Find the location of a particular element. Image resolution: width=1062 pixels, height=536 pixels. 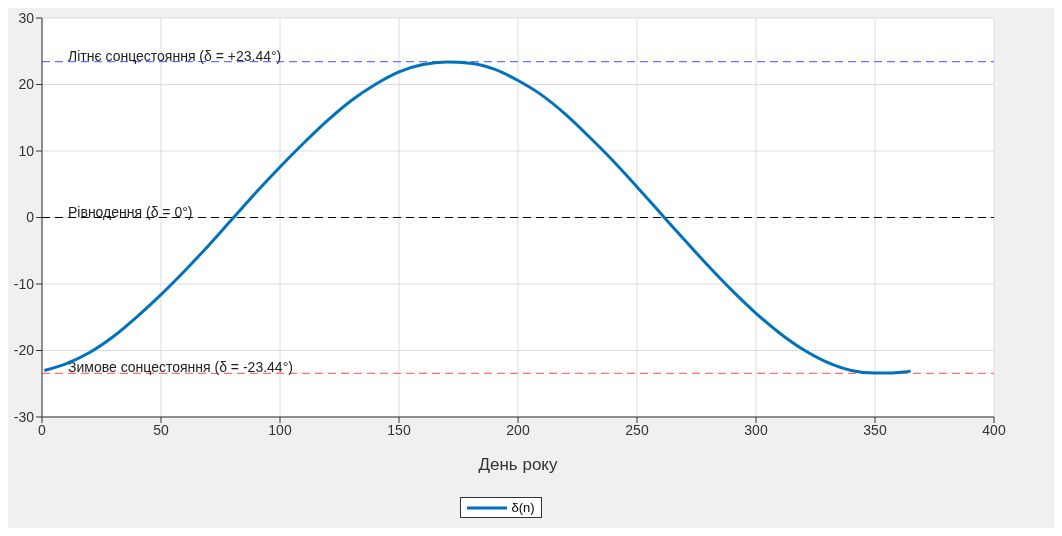

legend-label: δ(n) is located at coordinates (523, 507).